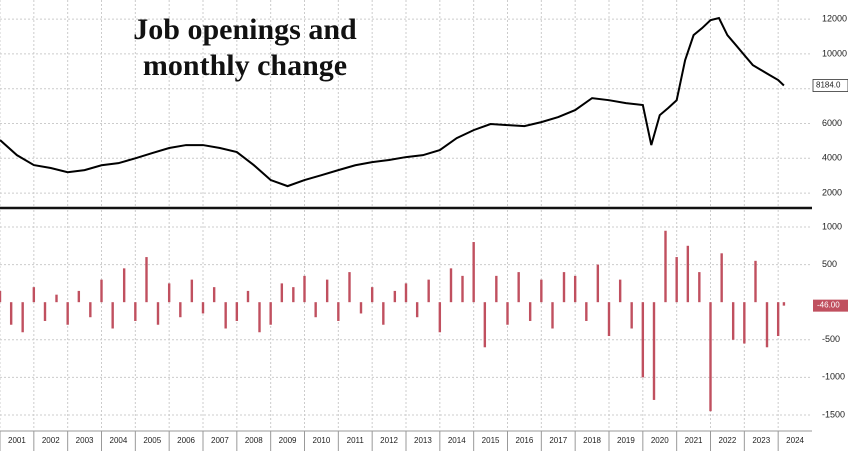 The width and height of the screenshot is (848, 451). I want to click on last-value-label: -46.00, so click(828, 305).